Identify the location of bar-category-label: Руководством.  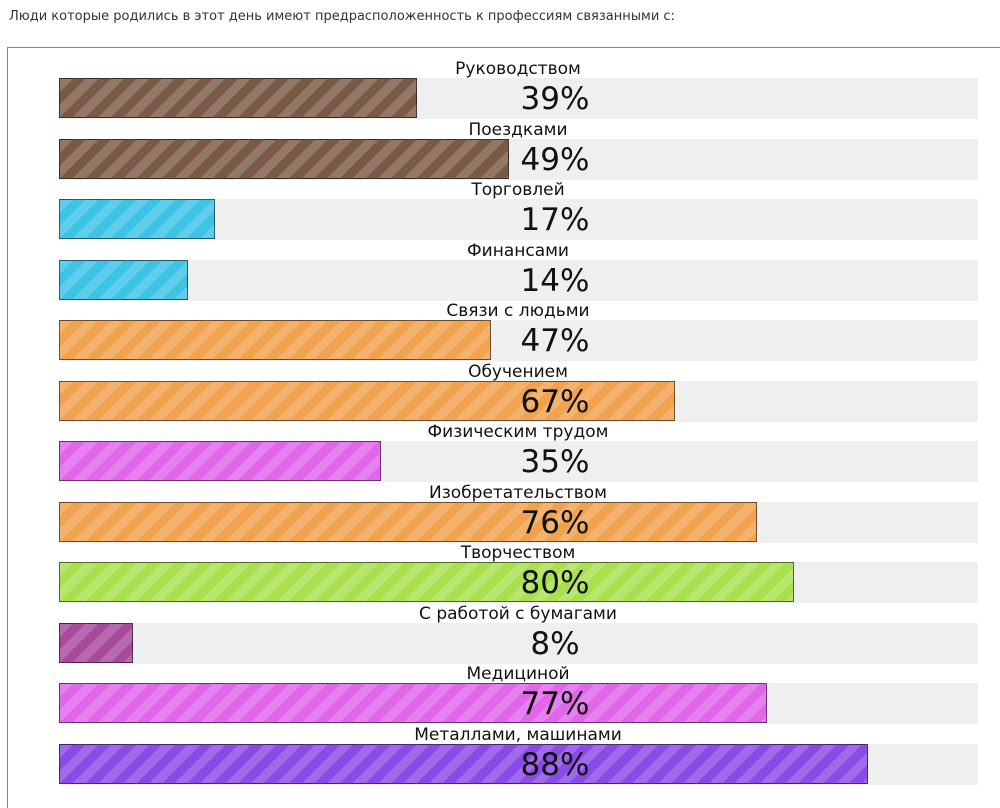
(518, 69).